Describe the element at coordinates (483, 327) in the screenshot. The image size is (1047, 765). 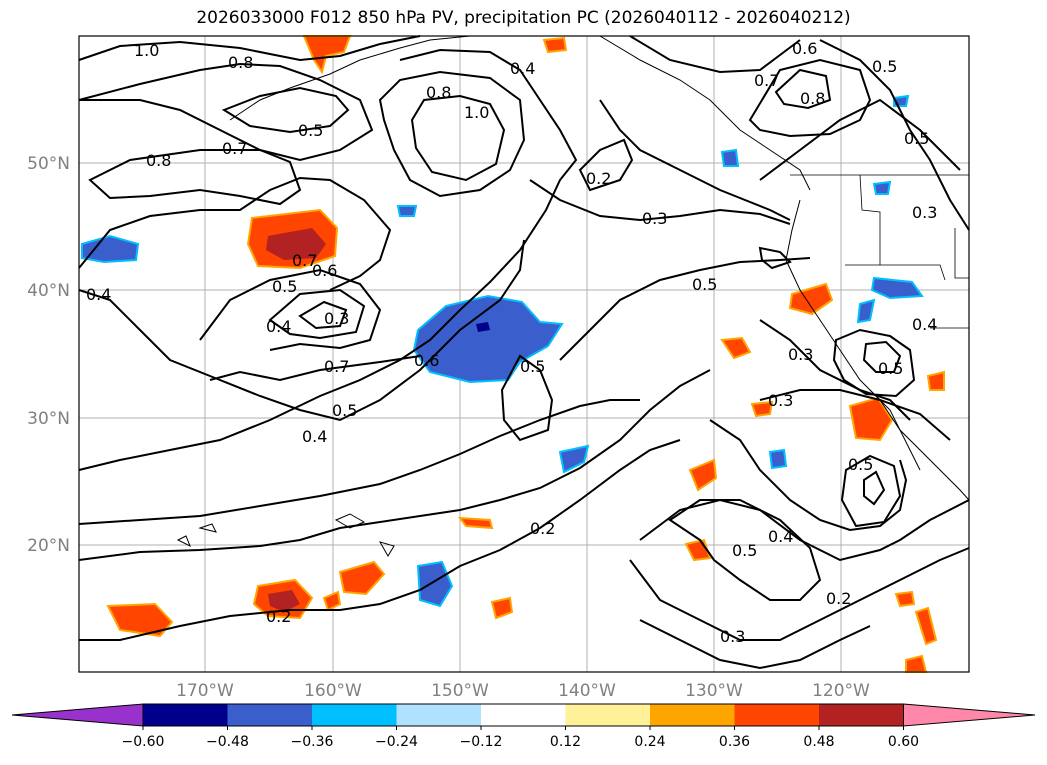
I see `precip-negative-core` at that location.